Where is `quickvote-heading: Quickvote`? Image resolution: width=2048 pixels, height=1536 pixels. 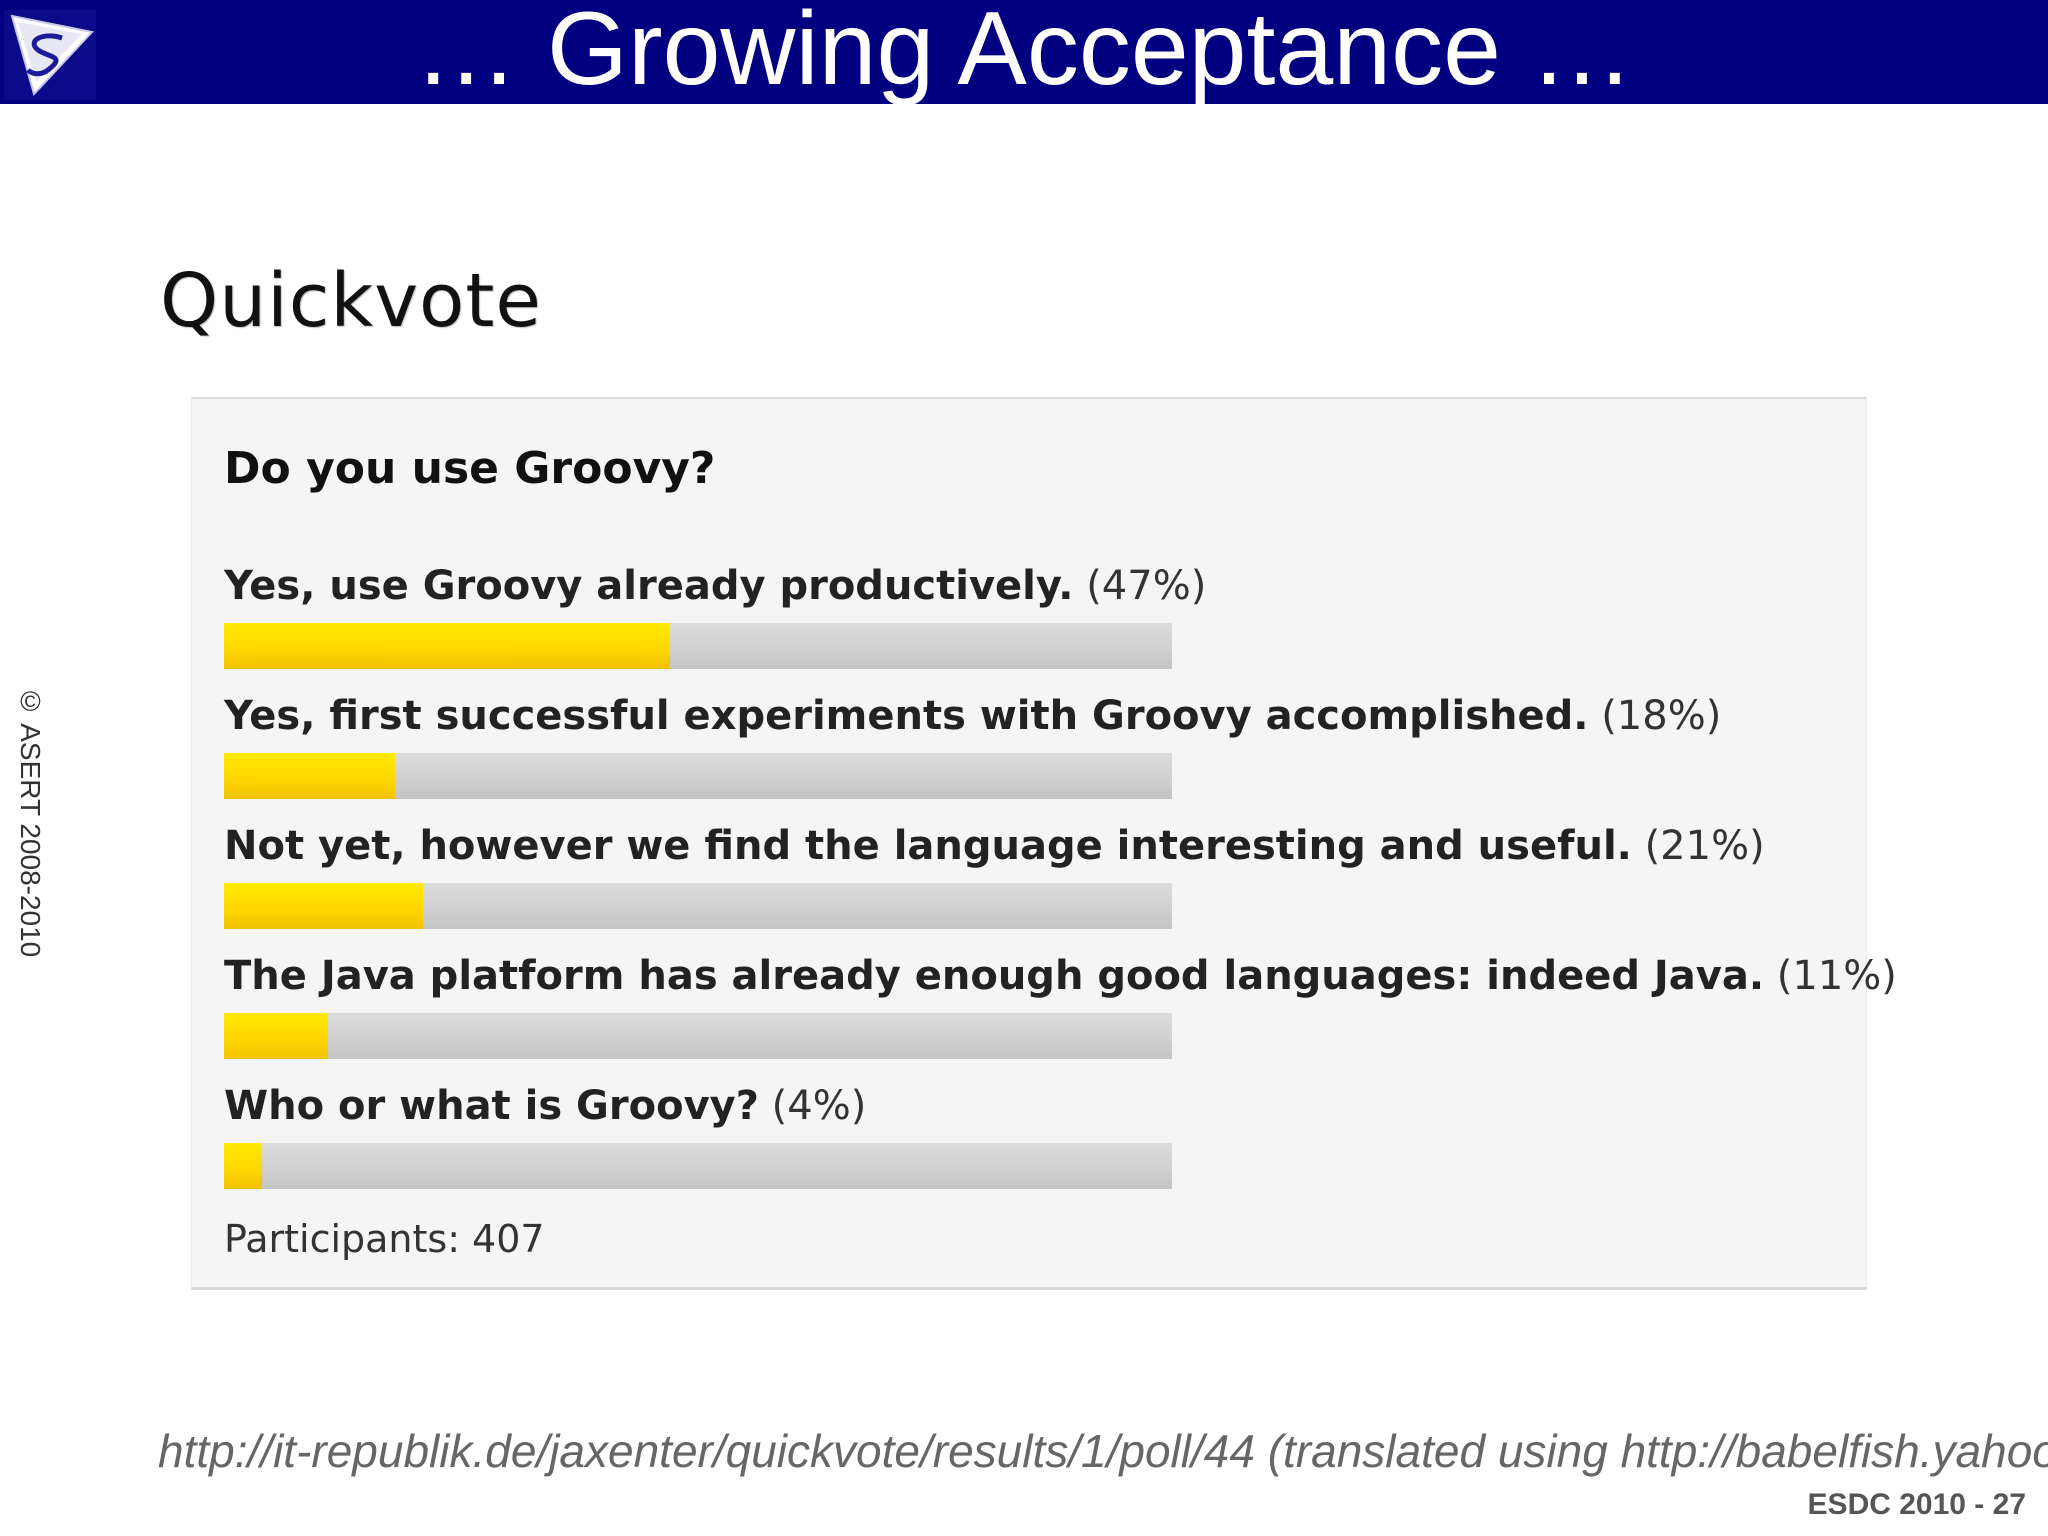 quickvote-heading: Quickvote is located at coordinates (351, 301).